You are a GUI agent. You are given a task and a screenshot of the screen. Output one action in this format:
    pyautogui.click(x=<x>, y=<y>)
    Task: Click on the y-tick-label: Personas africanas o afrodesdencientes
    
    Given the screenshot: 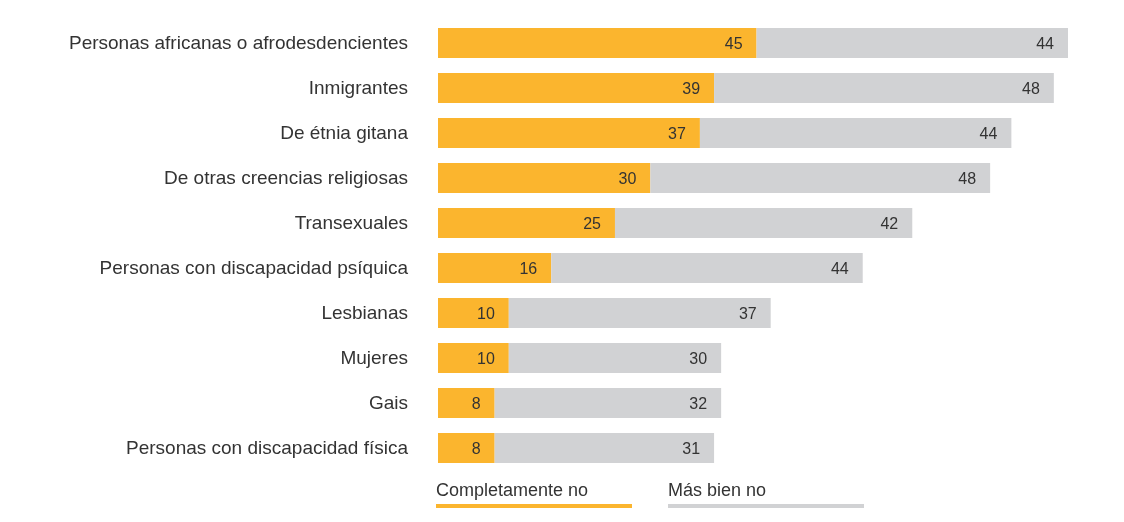 What is the action you would take?
    pyautogui.click(x=238, y=42)
    